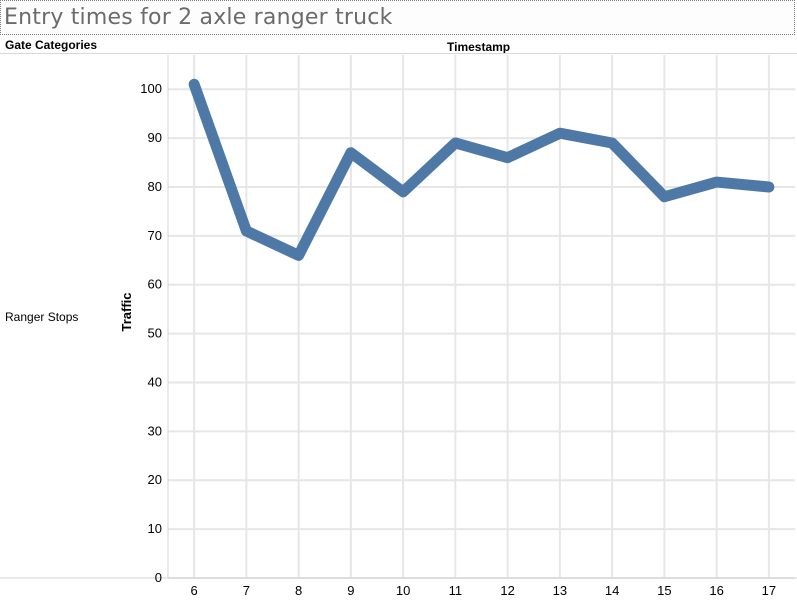 The height and width of the screenshot is (600, 797). What do you see at coordinates (769, 590) in the screenshot?
I see `x-tick-label: 17` at bounding box center [769, 590].